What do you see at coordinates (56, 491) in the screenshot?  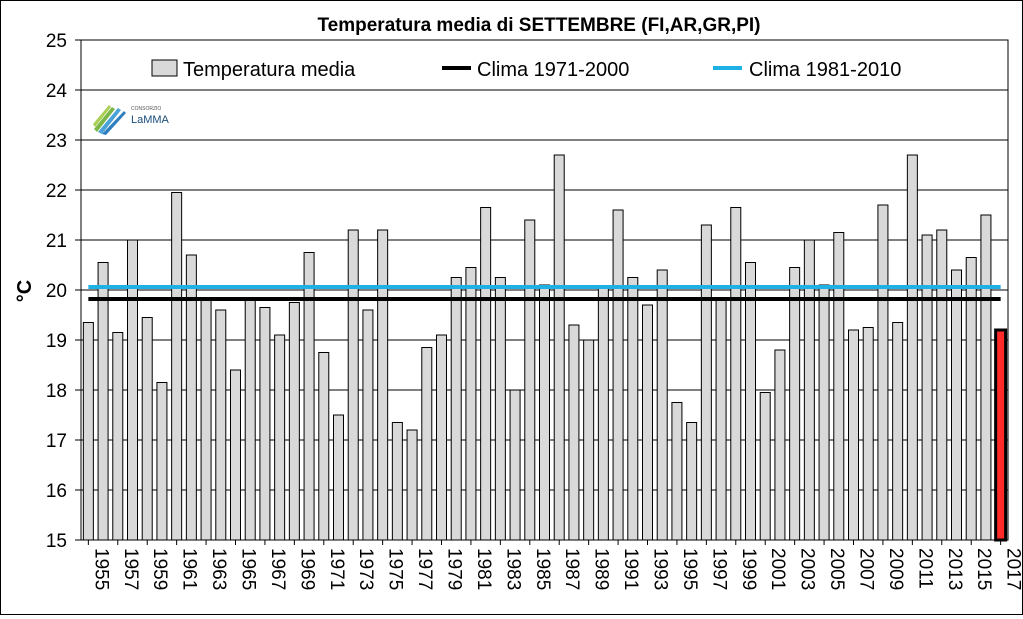 I see `y-tick-label: 16` at bounding box center [56, 491].